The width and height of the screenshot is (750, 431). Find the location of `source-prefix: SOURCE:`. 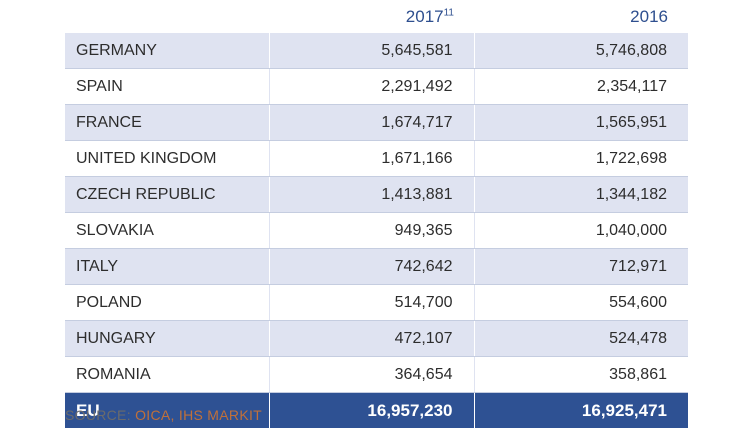

source-prefix: SOURCE: is located at coordinates (100, 415).